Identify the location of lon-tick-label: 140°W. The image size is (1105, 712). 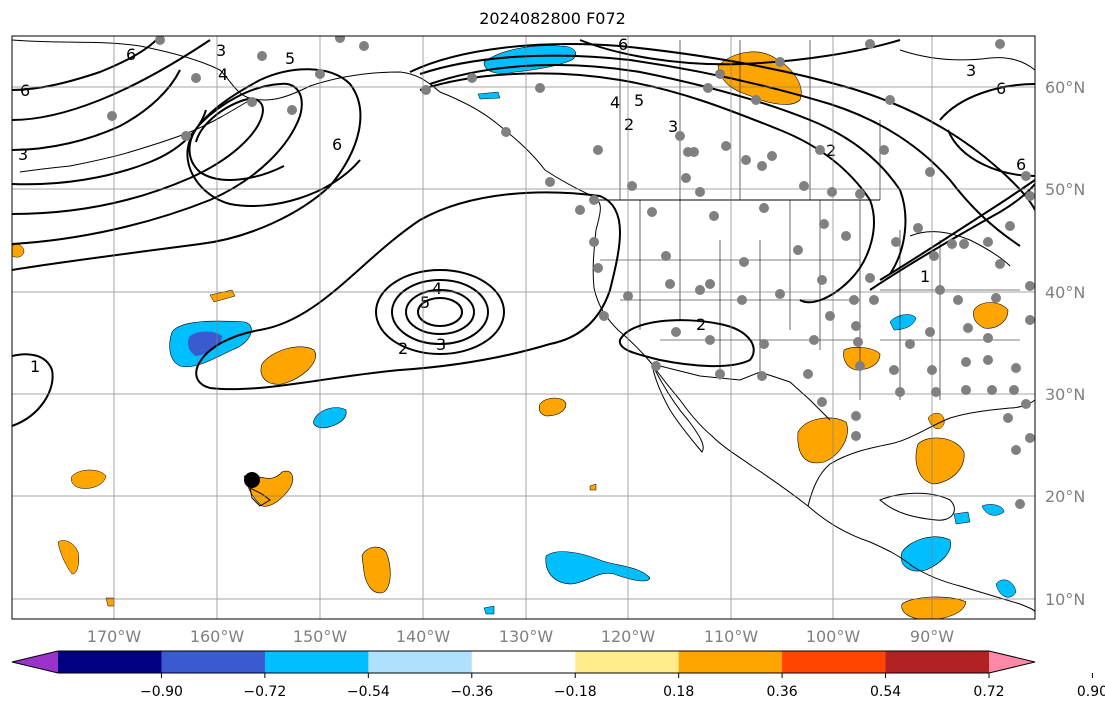
(423, 636).